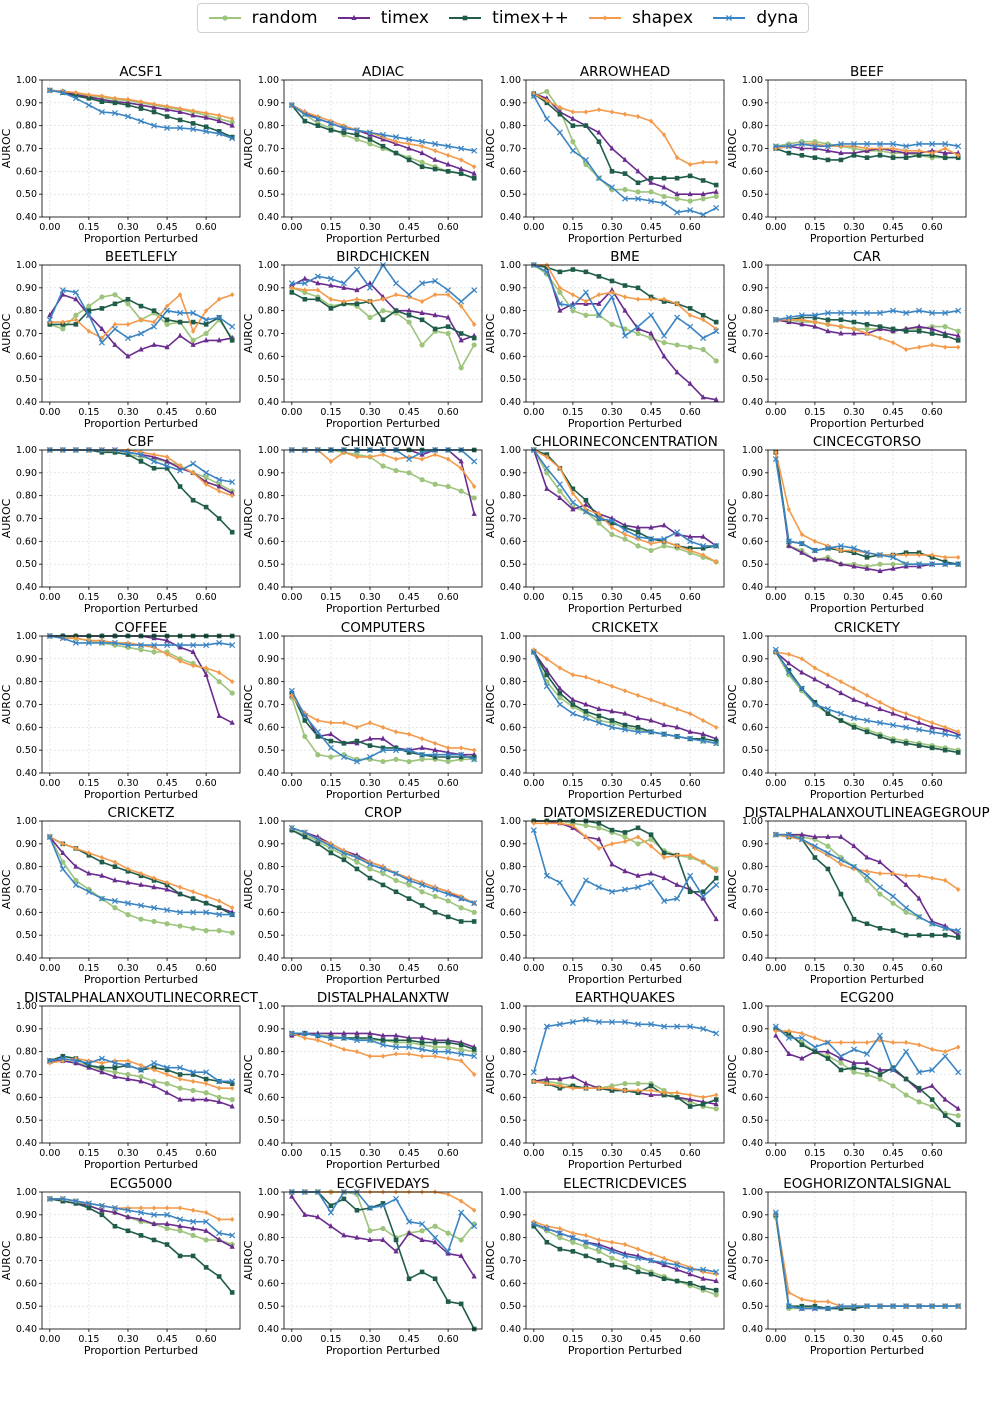 The width and height of the screenshot is (996, 1410). I want to click on x-tick-label: 0.15, so click(330, 1153).